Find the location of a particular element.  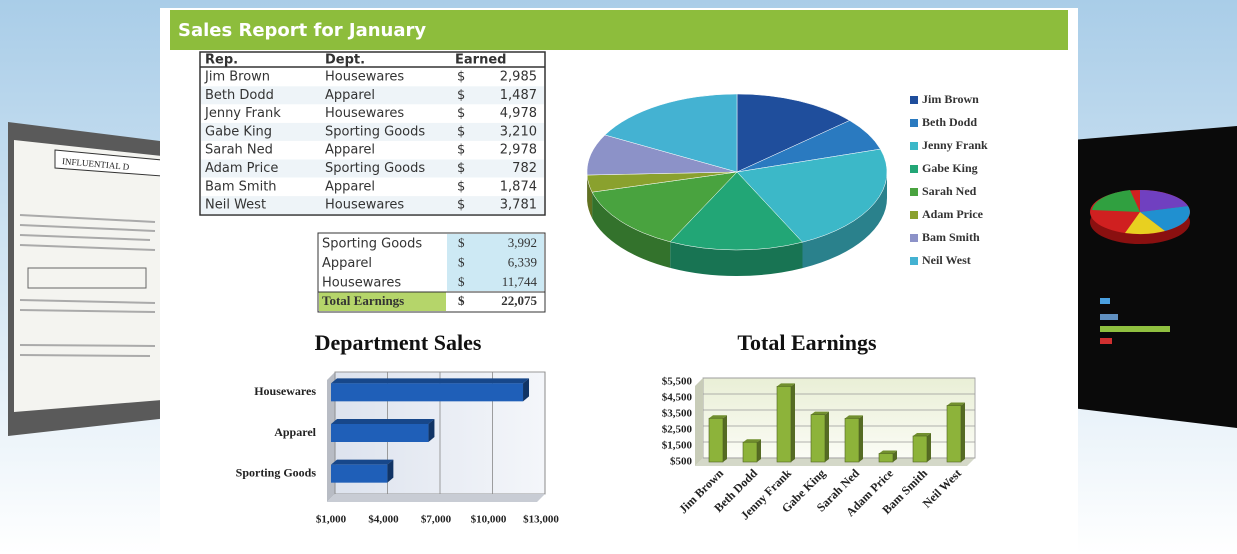

table-cell: Housewares is located at coordinates (364, 77).